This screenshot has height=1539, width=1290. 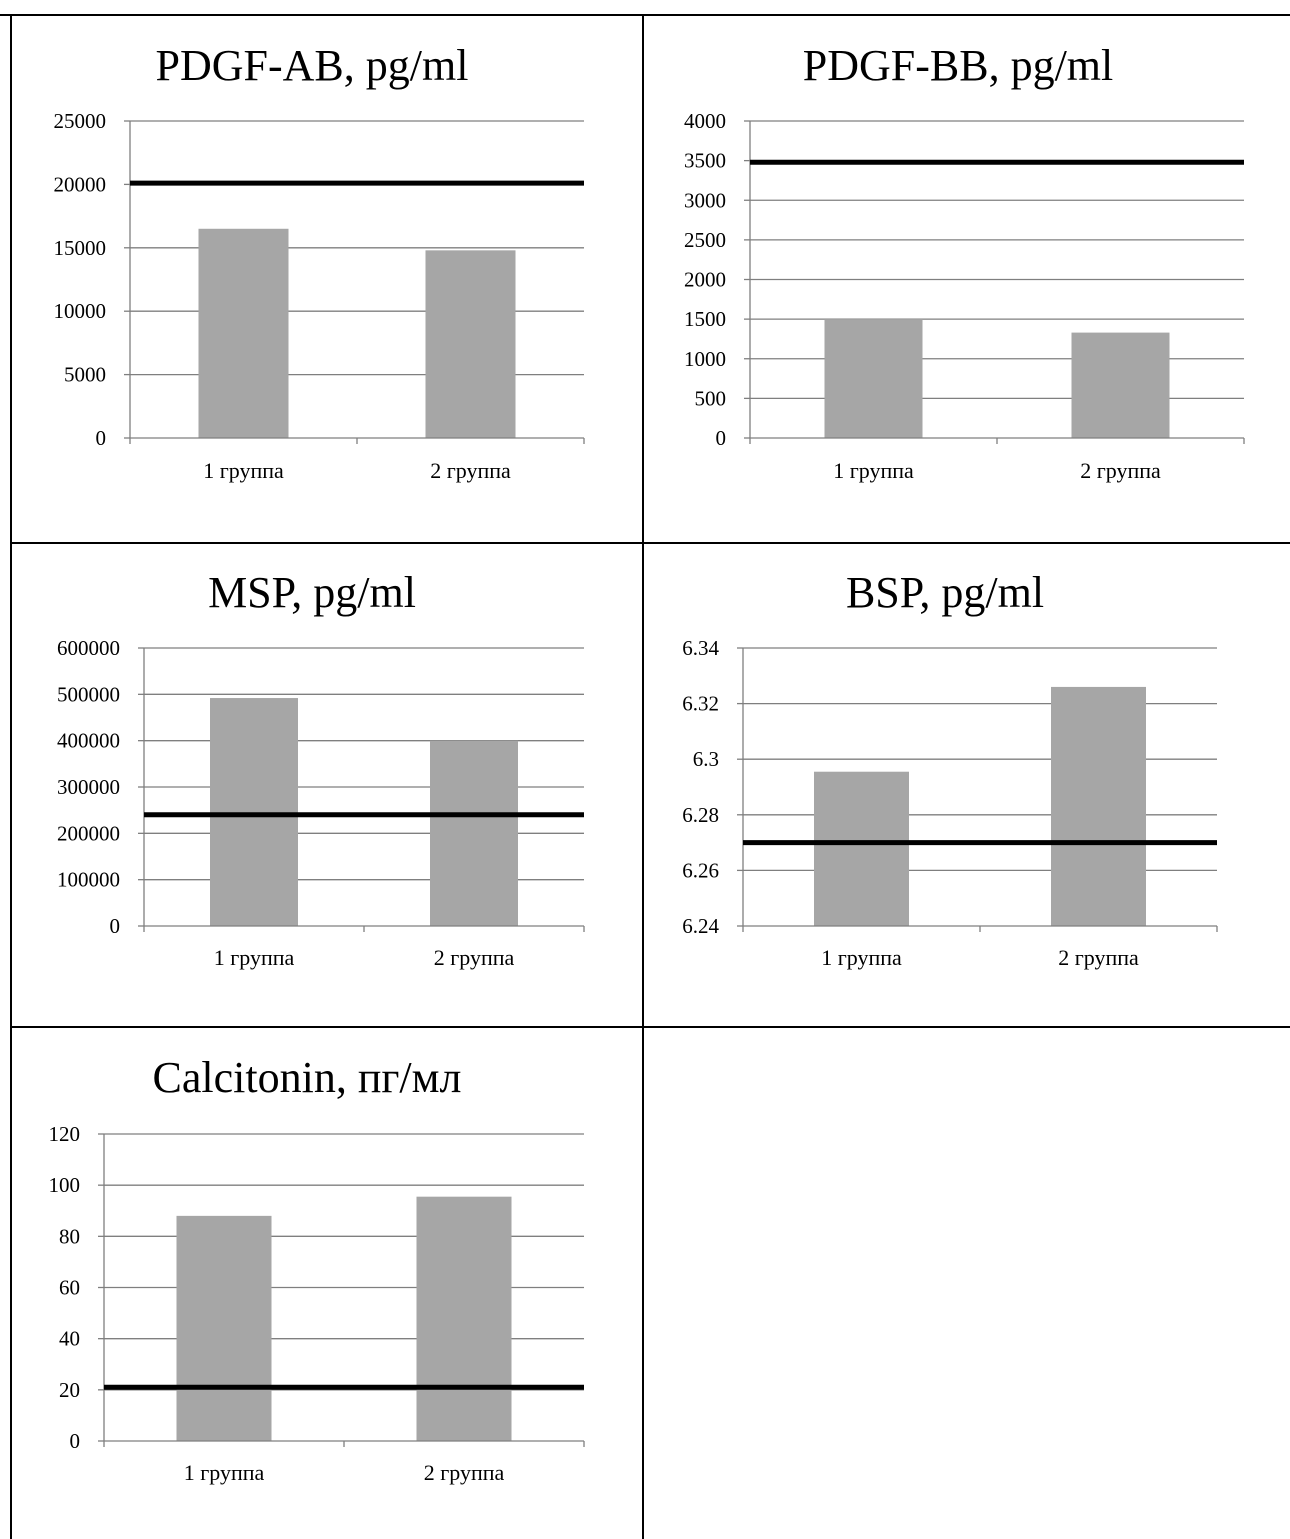 What do you see at coordinates (88, 833) in the screenshot?
I see `y-tick-label: 200000` at bounding box center [88, 833].